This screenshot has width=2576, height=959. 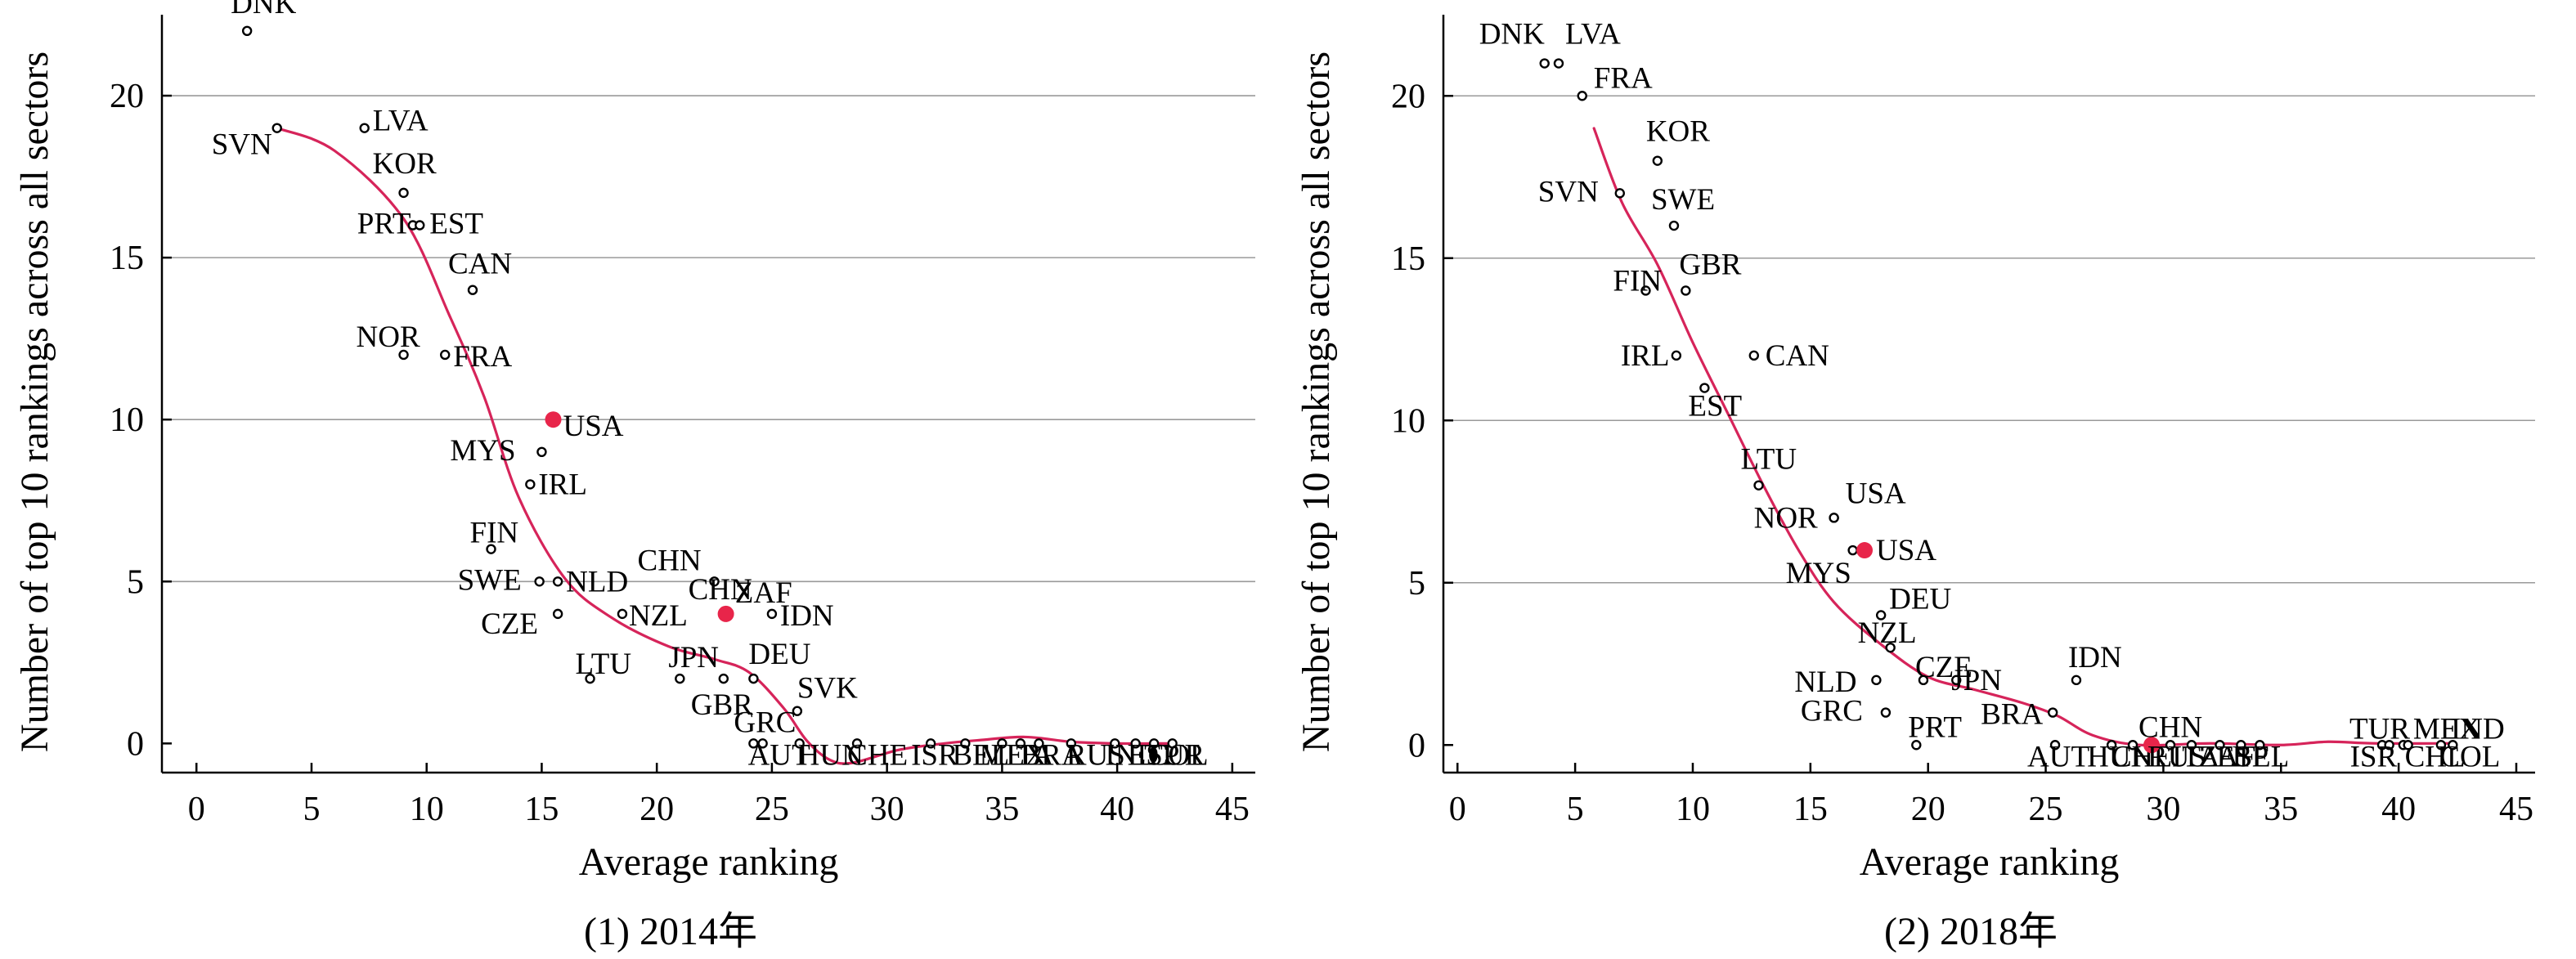 I want to click on point-label: GBR, so click(x=722, y=705).